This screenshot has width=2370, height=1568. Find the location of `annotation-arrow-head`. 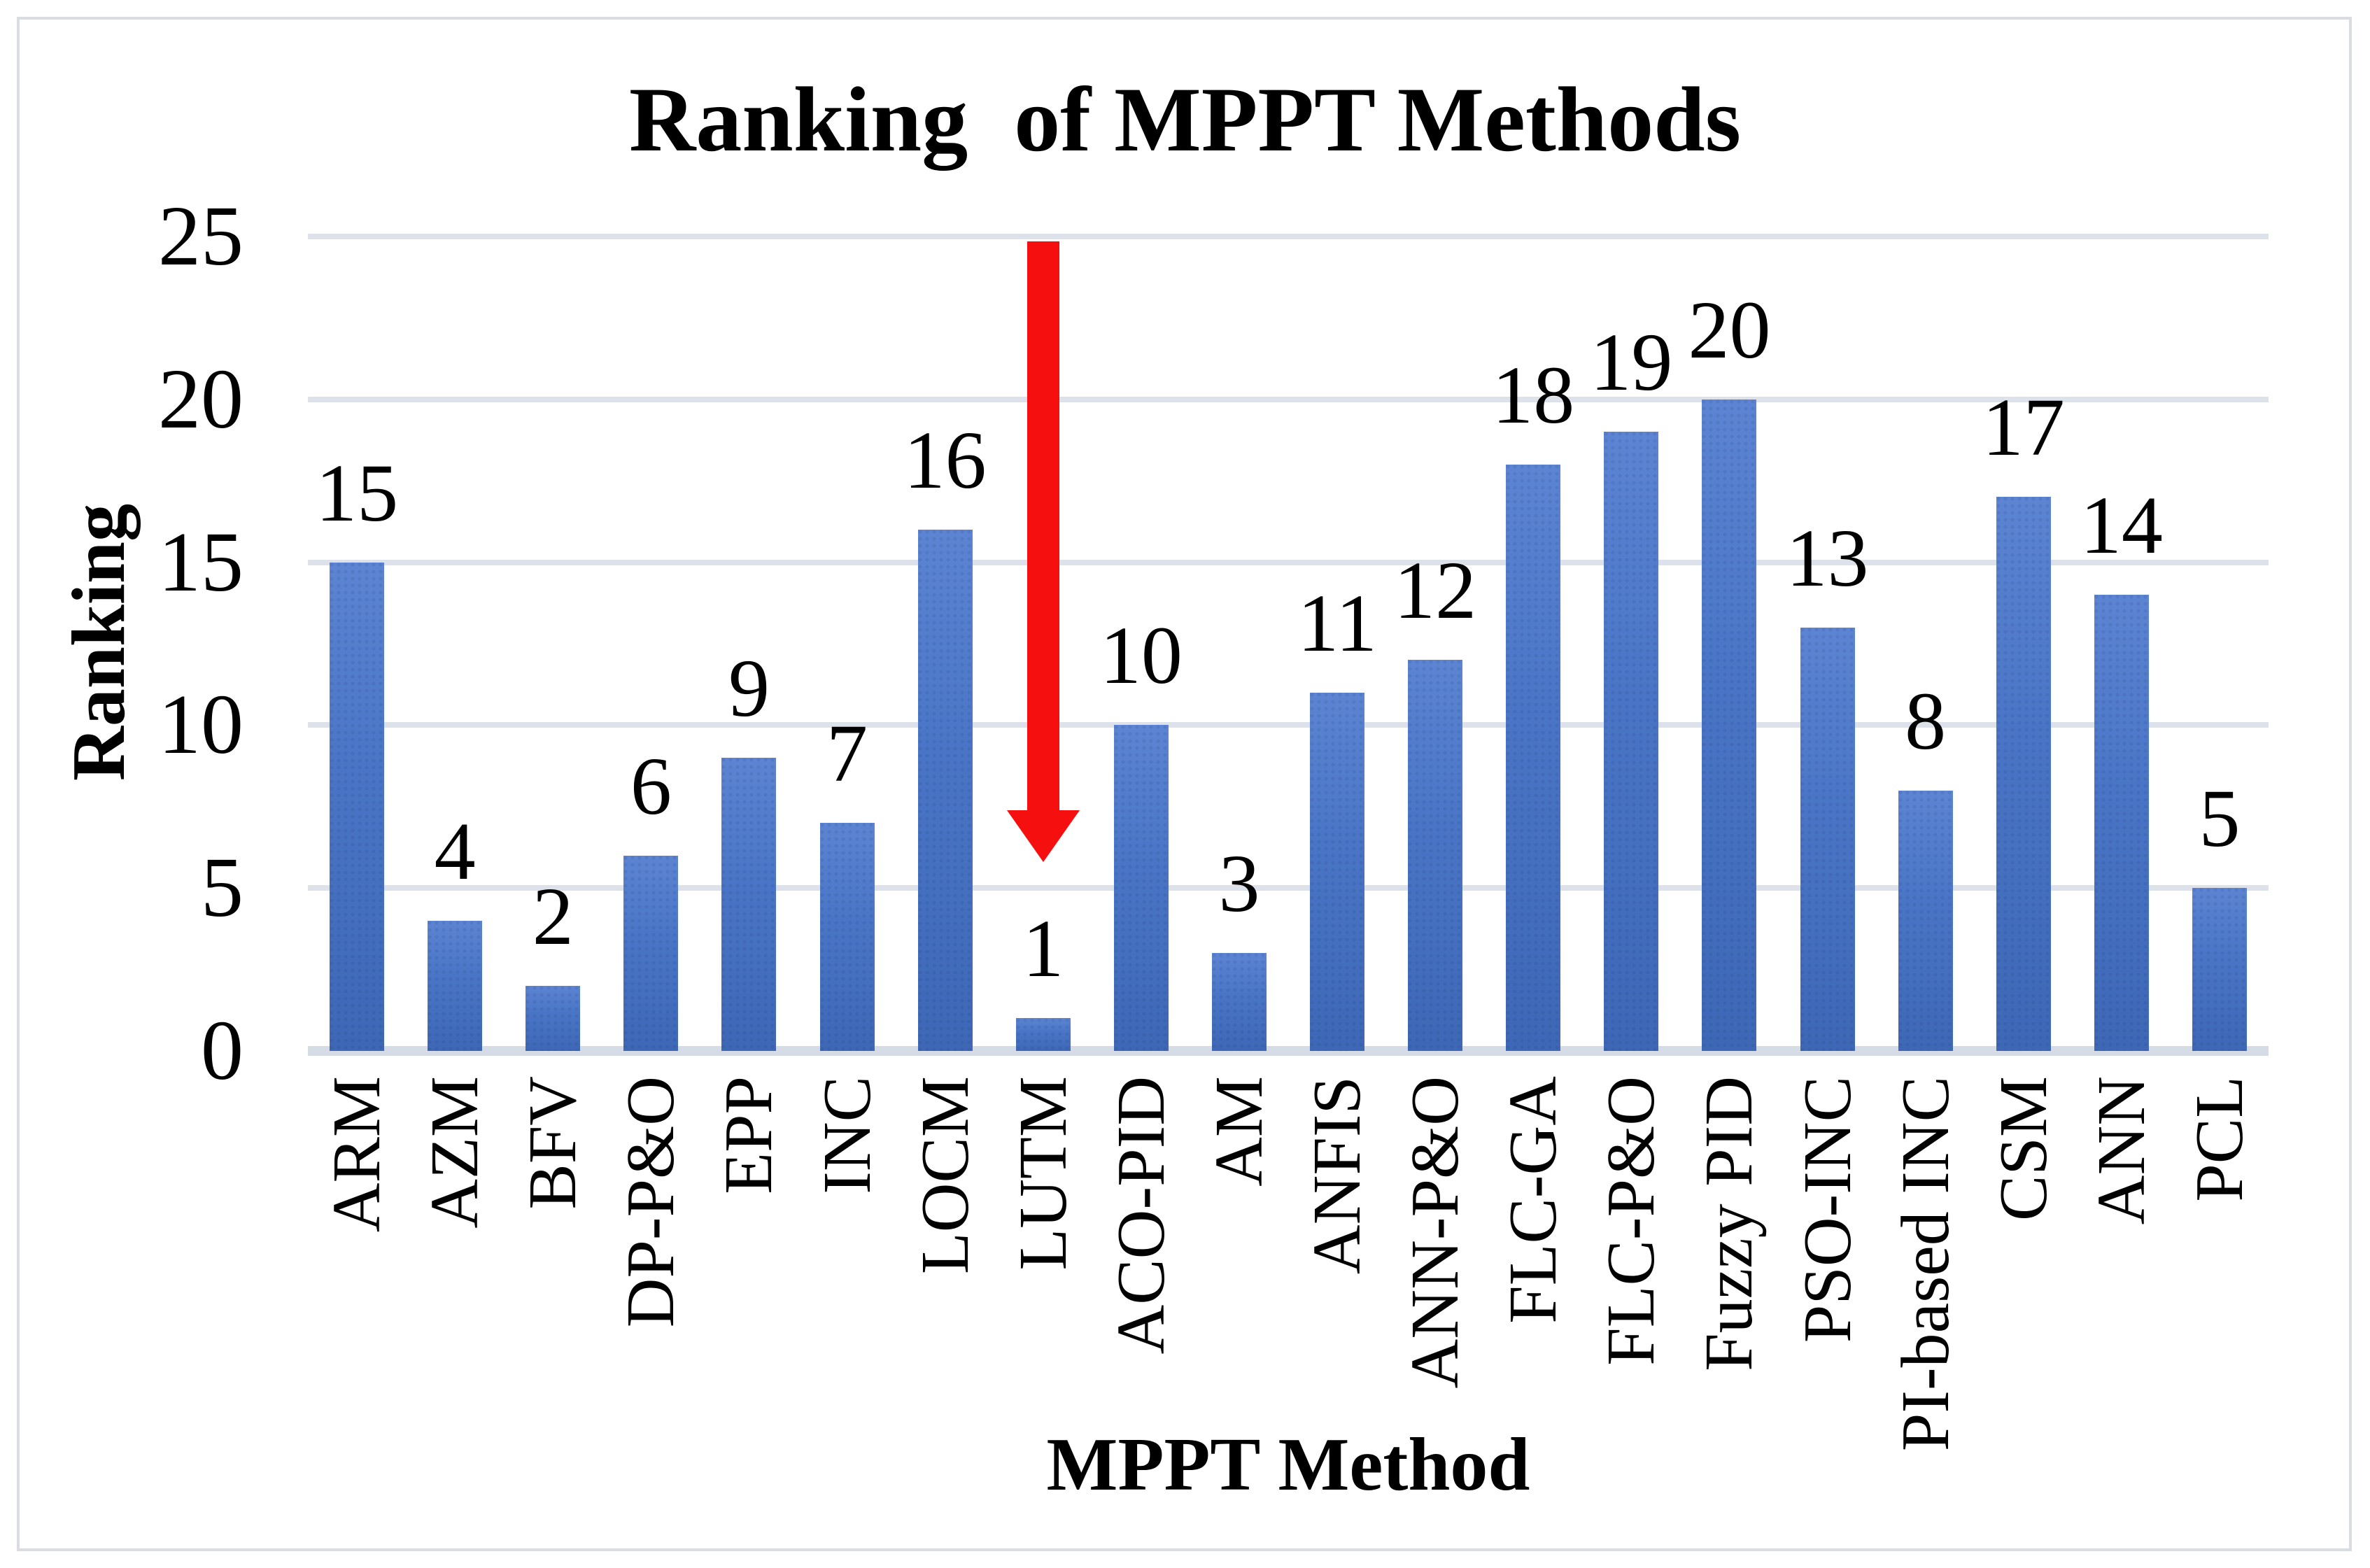

annotation-arrow-head is located at coordinates (1043, 836).